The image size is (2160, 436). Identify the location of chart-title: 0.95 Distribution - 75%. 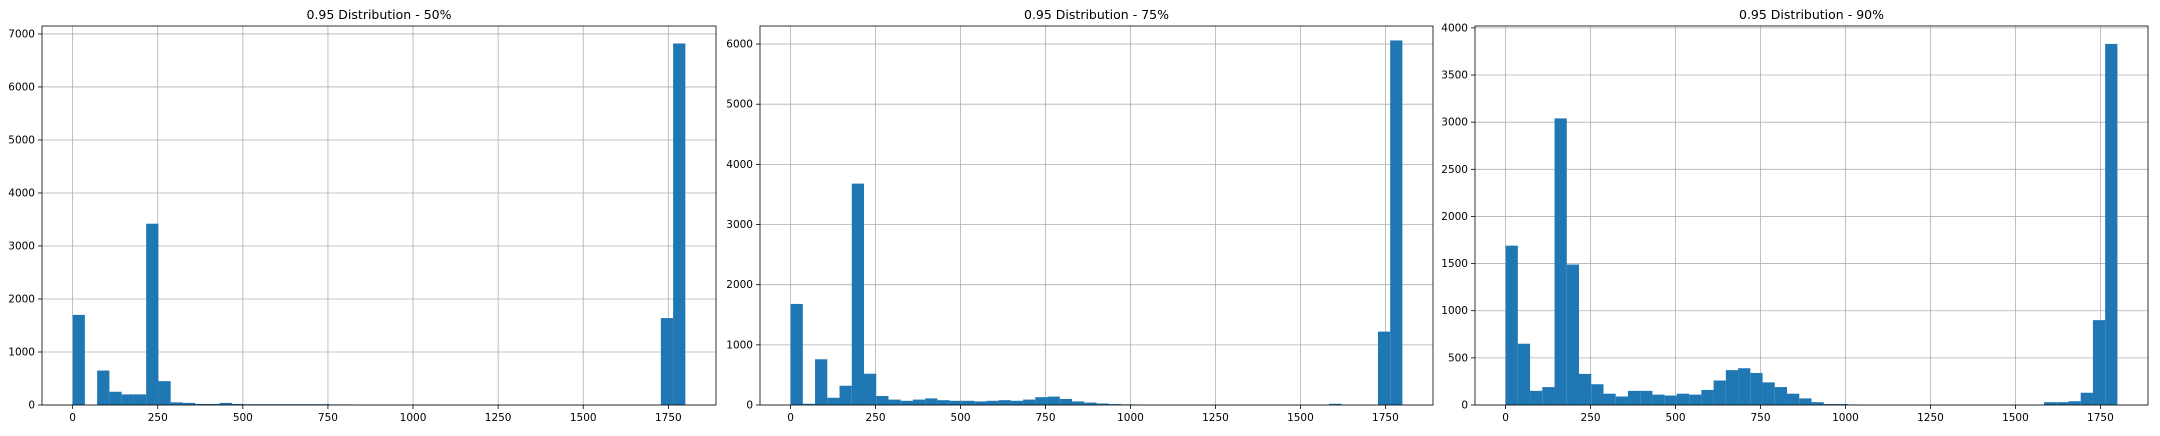
(1096, 14).